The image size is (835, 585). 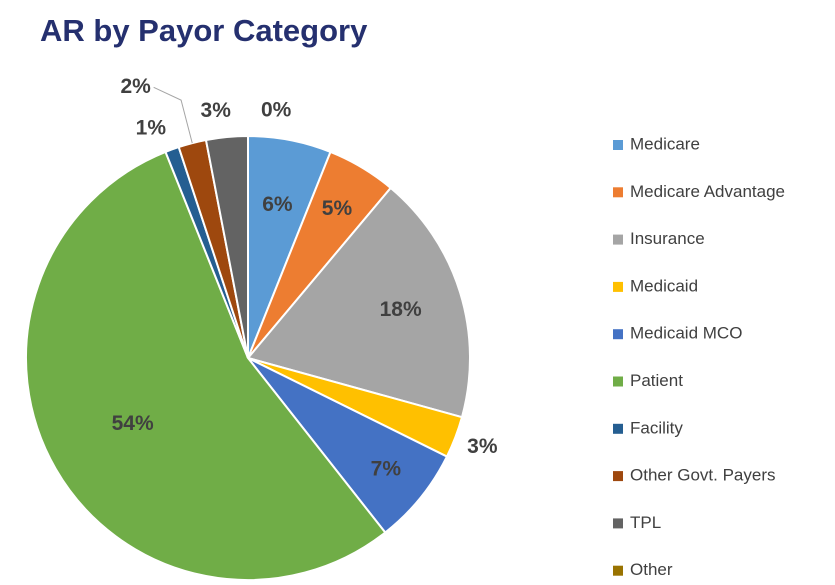 I want to click on leader-line, so click(x=173, y=115).